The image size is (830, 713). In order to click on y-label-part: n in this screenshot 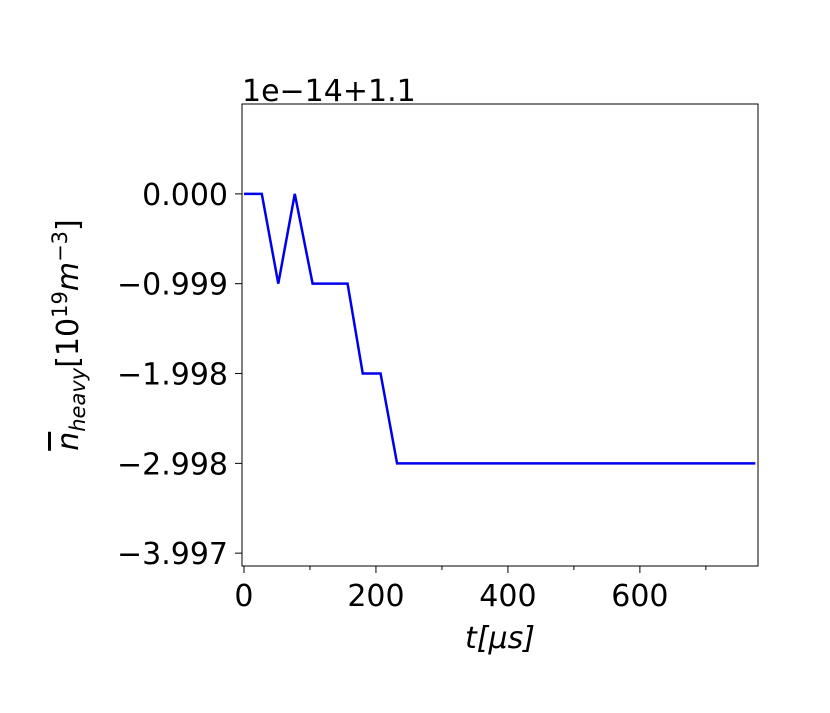, I will do `click(68, 441)`.